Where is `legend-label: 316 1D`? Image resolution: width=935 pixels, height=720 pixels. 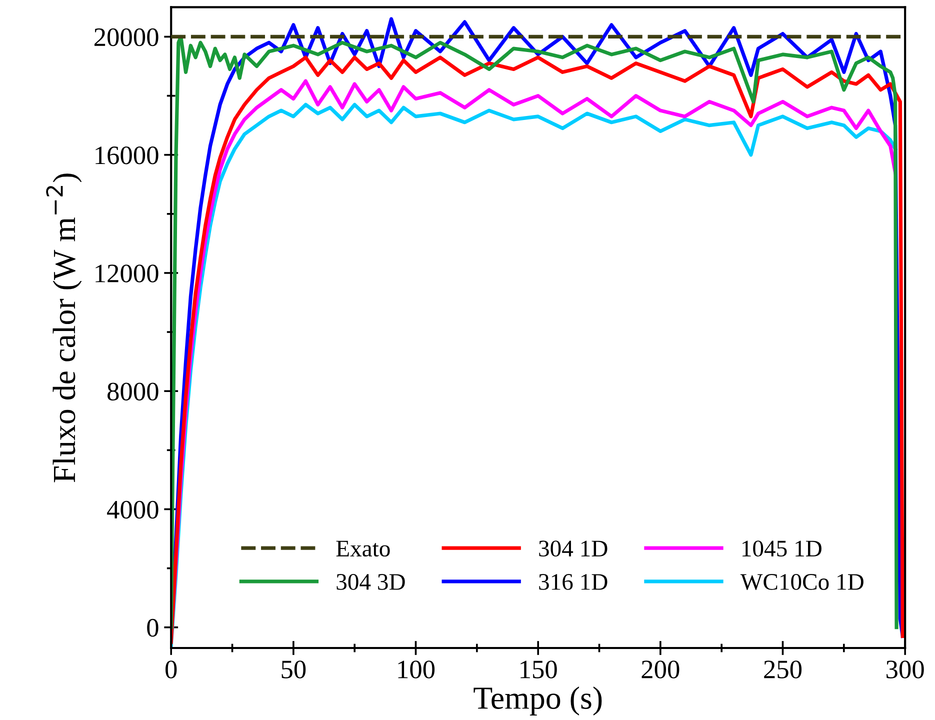 legend-label: 316 1D is located at coordinates (573, 582).